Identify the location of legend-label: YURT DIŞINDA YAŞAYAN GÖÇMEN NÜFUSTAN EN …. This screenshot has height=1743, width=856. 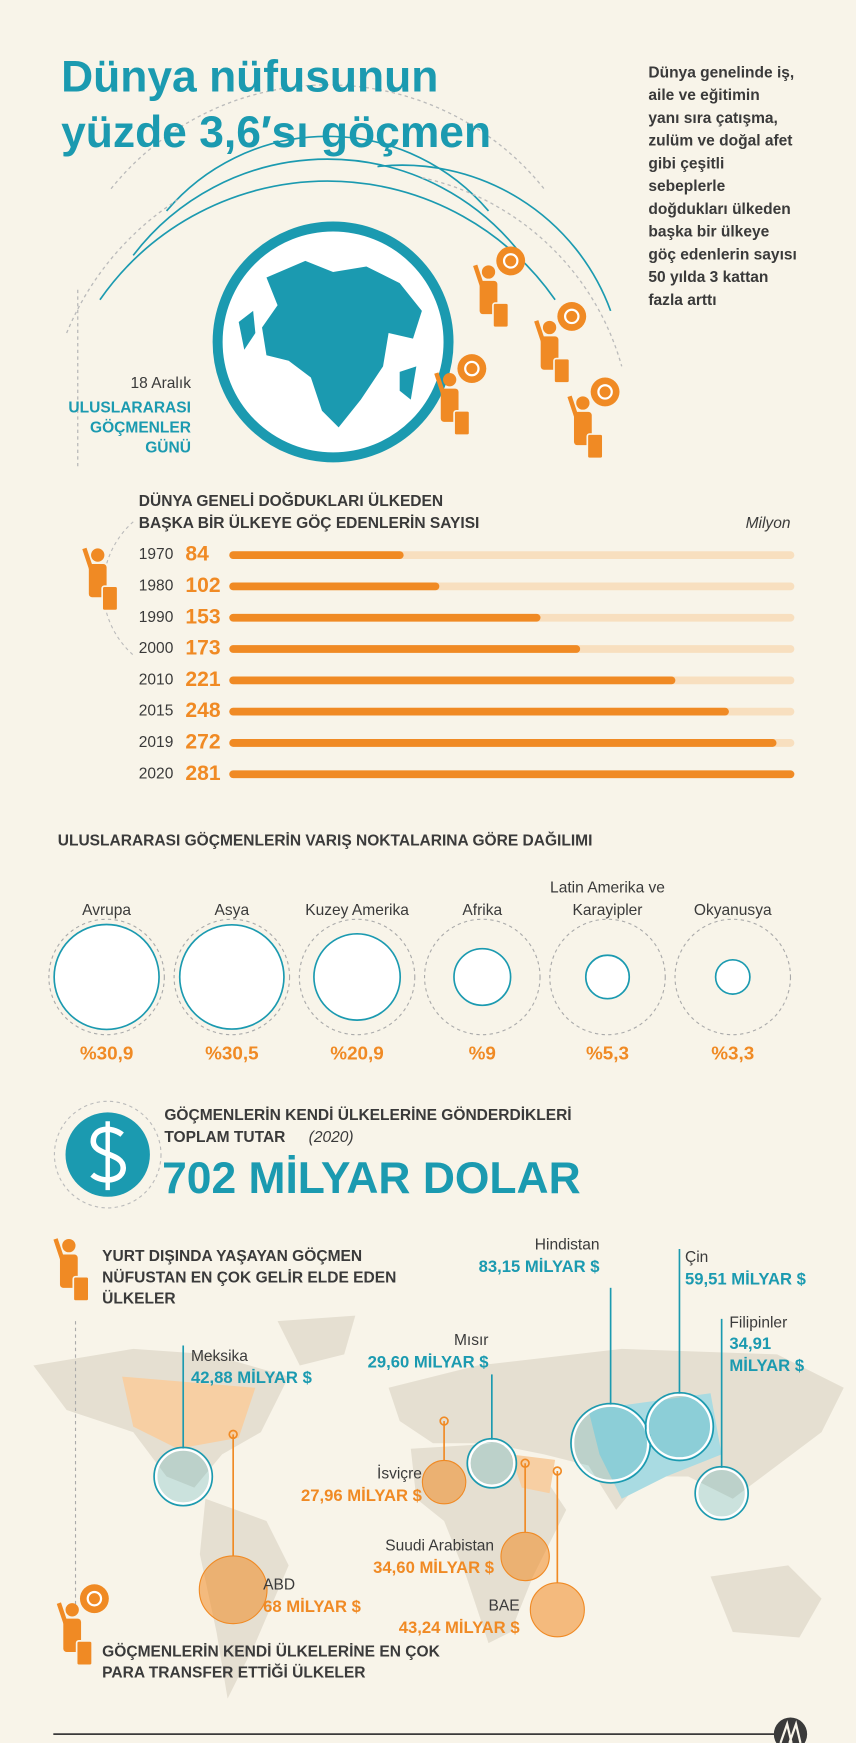
(249, 1276).